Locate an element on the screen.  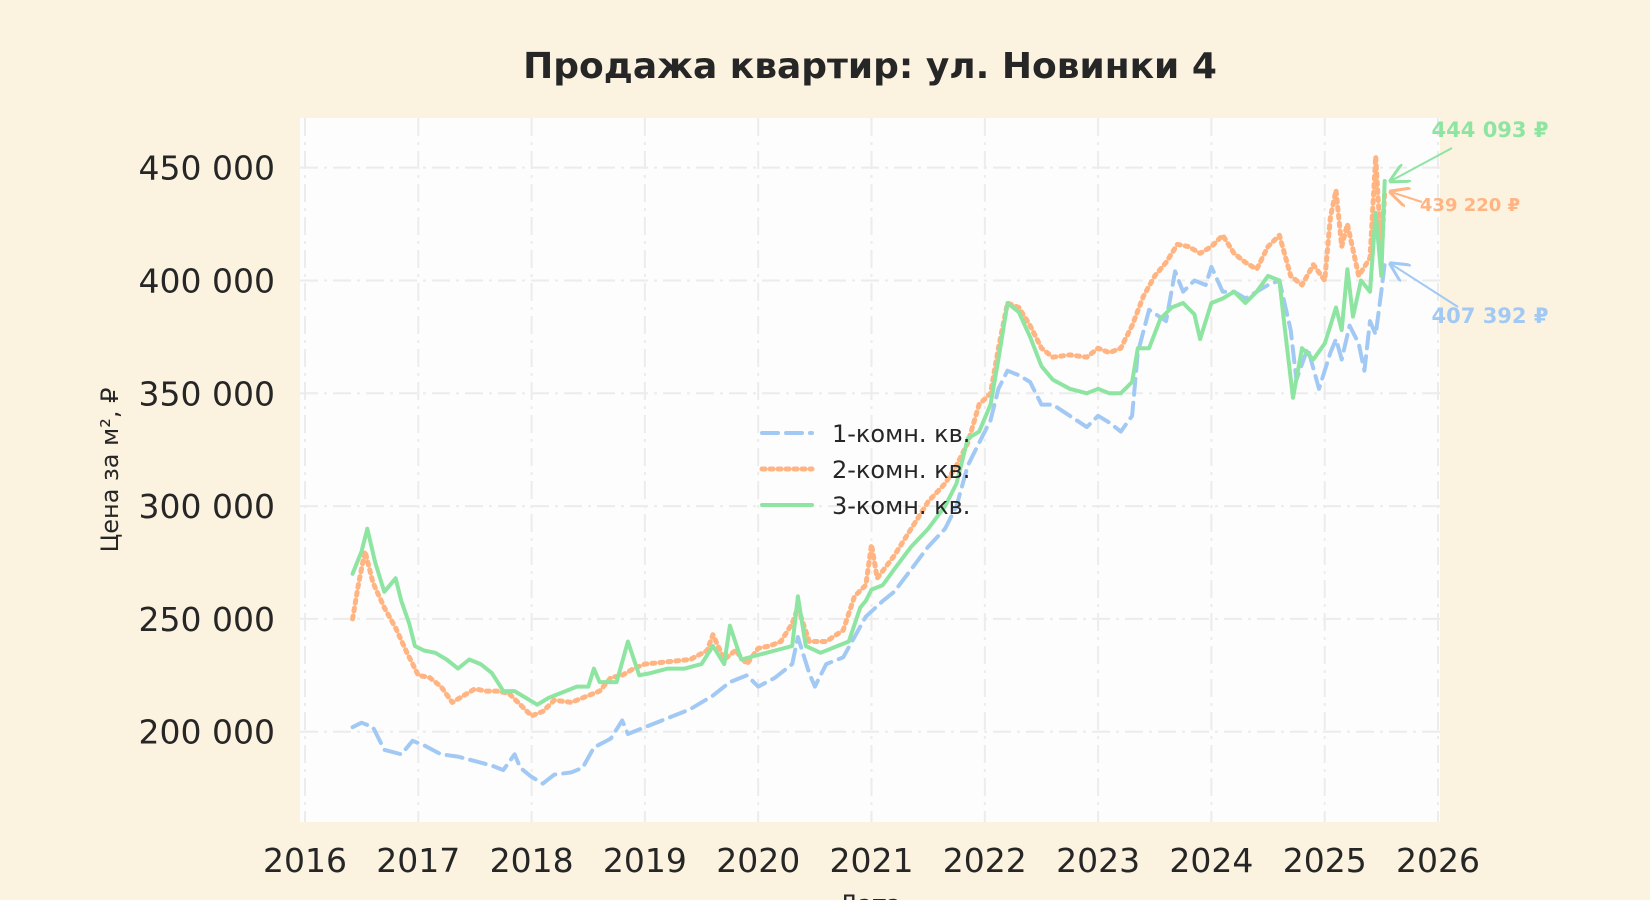
x-tick-label-9: 2025 is located at coordinates (1325, 860).